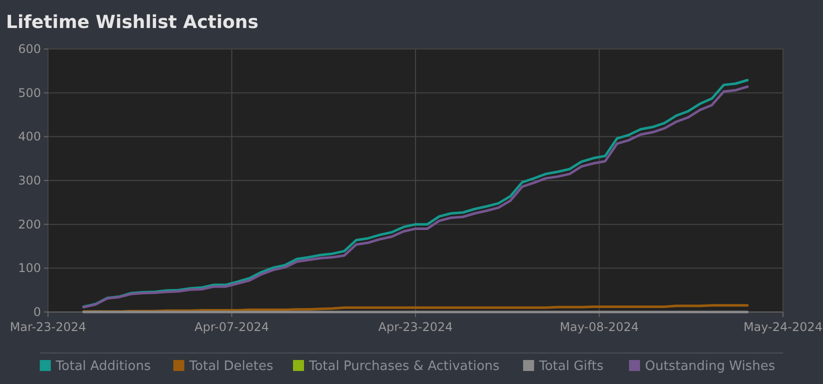 The image size is (823, 384). What do you see at coordinates (231, 366) in the screenshot?
I see `legend-label: Total Deletes` at bounding box center [231, 366].